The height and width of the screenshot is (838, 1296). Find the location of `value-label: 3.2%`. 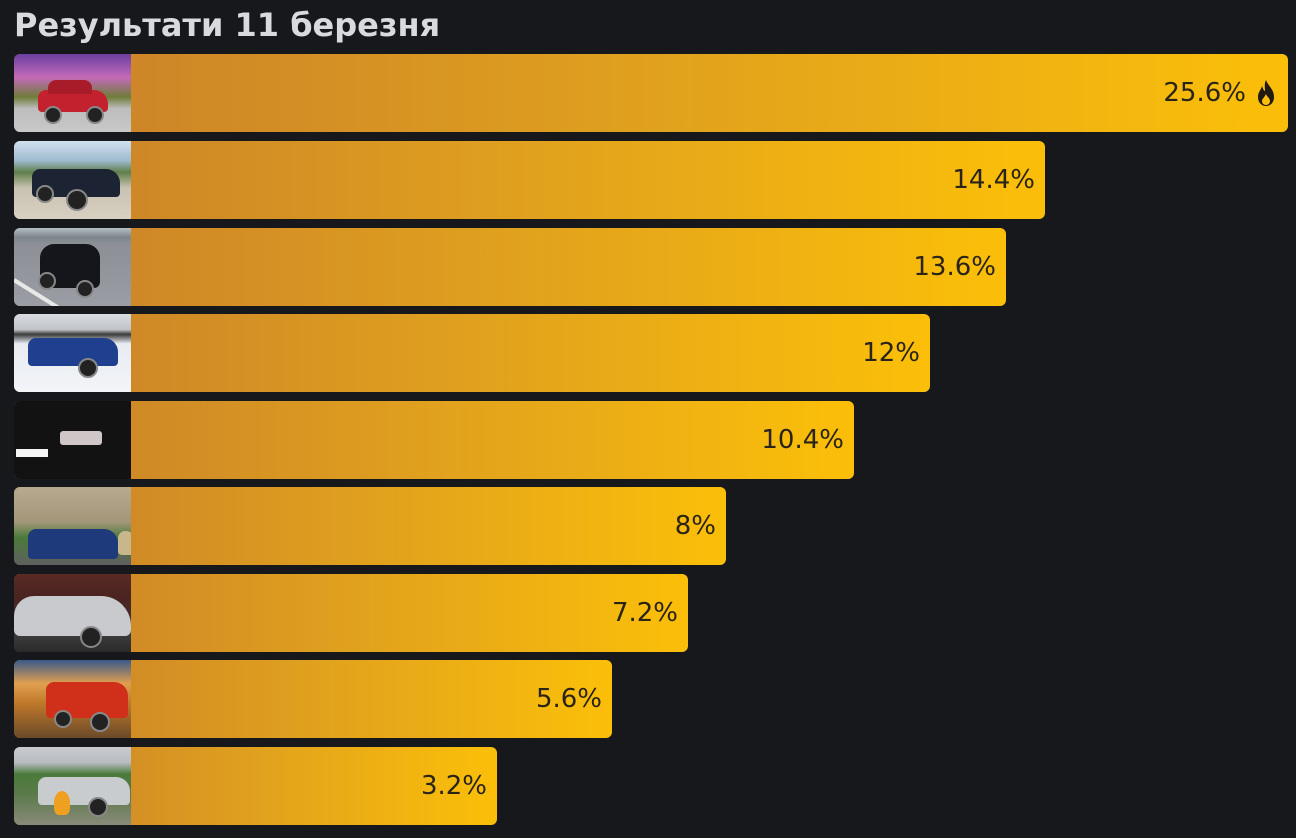

value-label: 3.2% is located at coordinates (453, 786).